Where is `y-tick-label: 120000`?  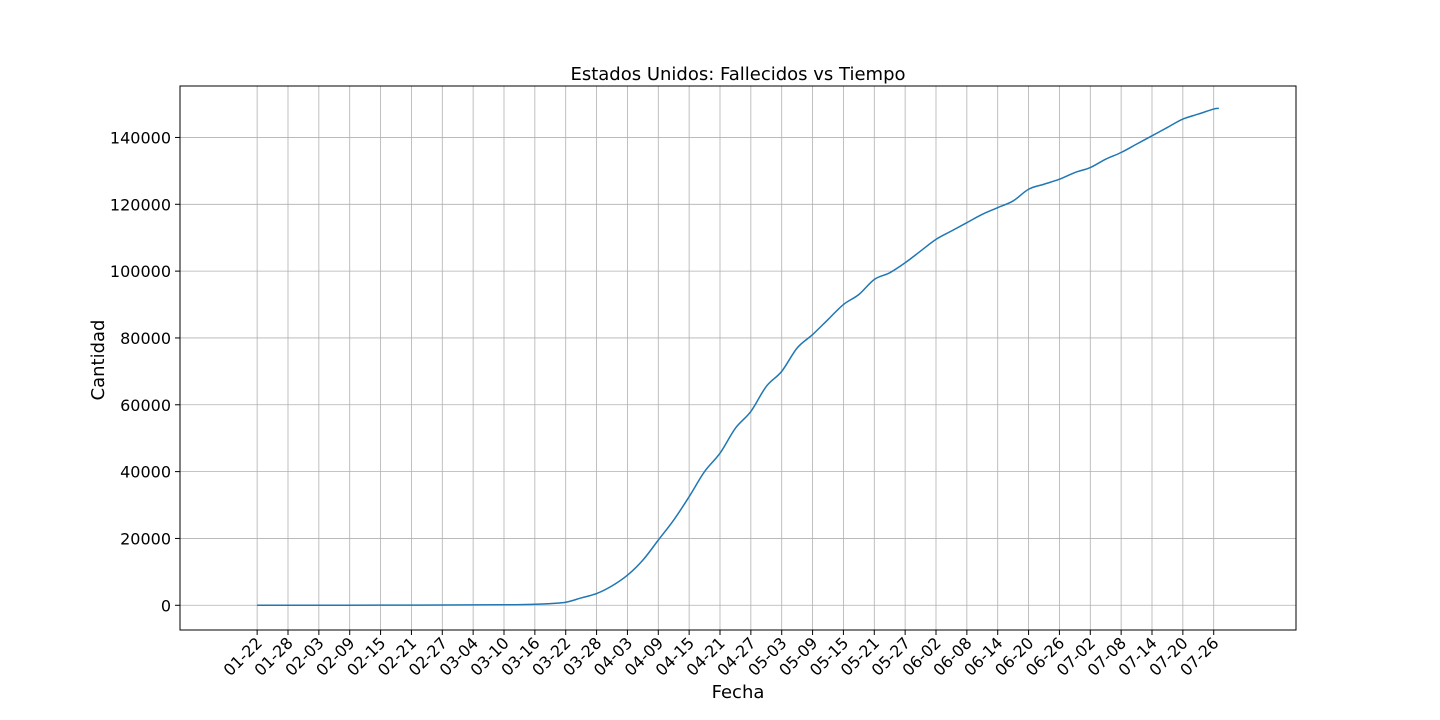 y-tick-label: 120000 is located at coordinates (140, 204).